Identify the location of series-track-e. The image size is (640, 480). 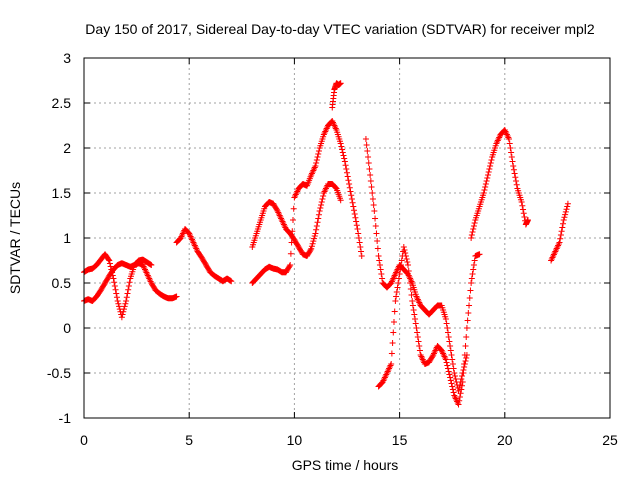
(307, 202).